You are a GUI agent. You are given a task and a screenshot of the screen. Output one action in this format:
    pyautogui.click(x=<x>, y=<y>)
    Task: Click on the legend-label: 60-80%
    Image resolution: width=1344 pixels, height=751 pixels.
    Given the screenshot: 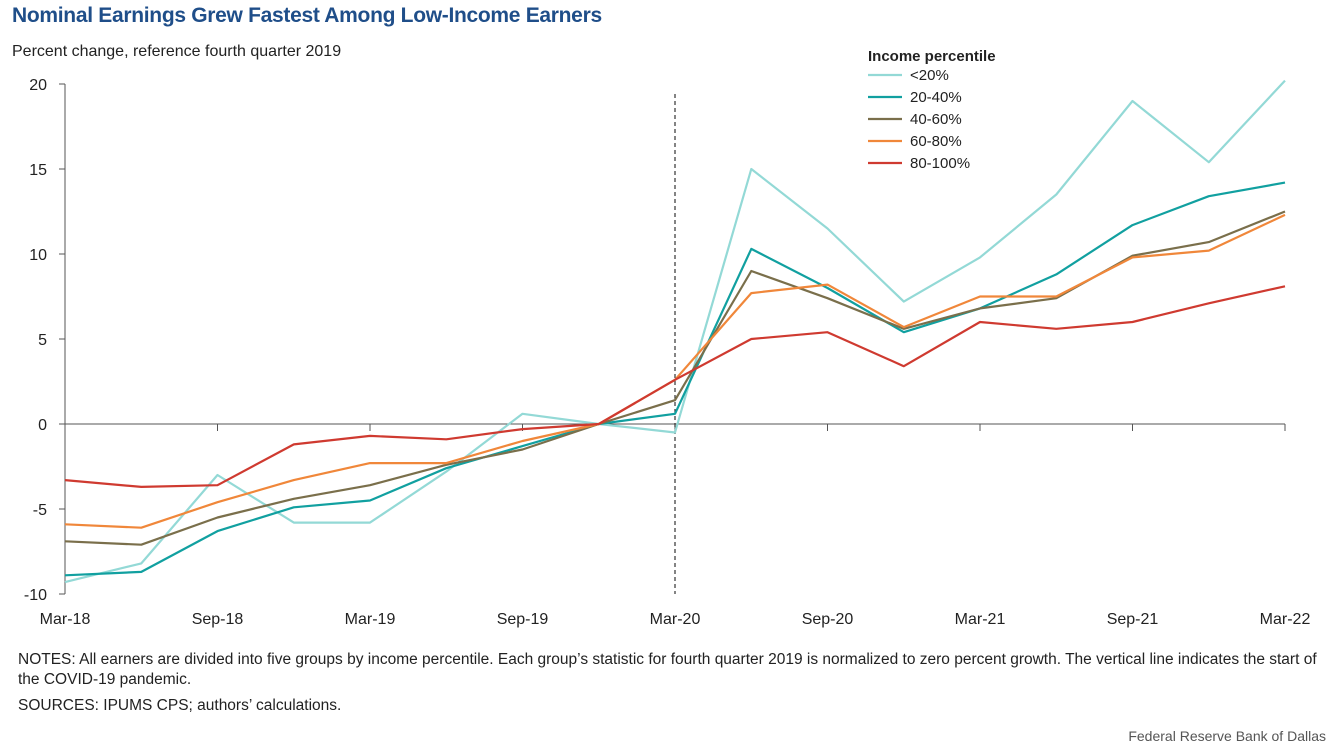 What is the action you would take?
    pyautogui.click(x=936, y=141)
    